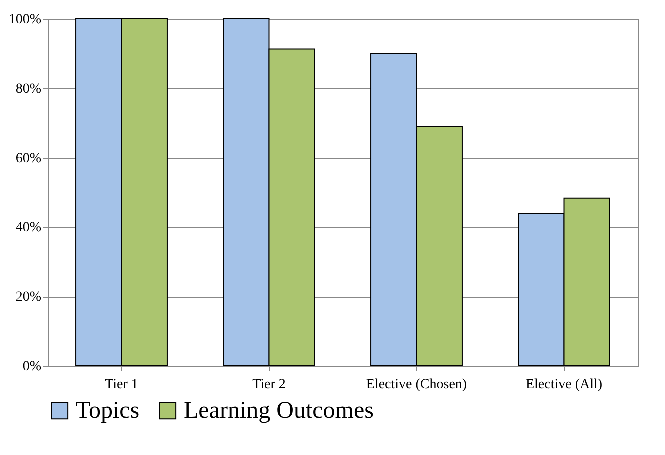 This screenshot has width=665, height=455. Describe the element at coordinates (29, 228) in the screenshot. I see `y-tick-label: 40%` at that location.